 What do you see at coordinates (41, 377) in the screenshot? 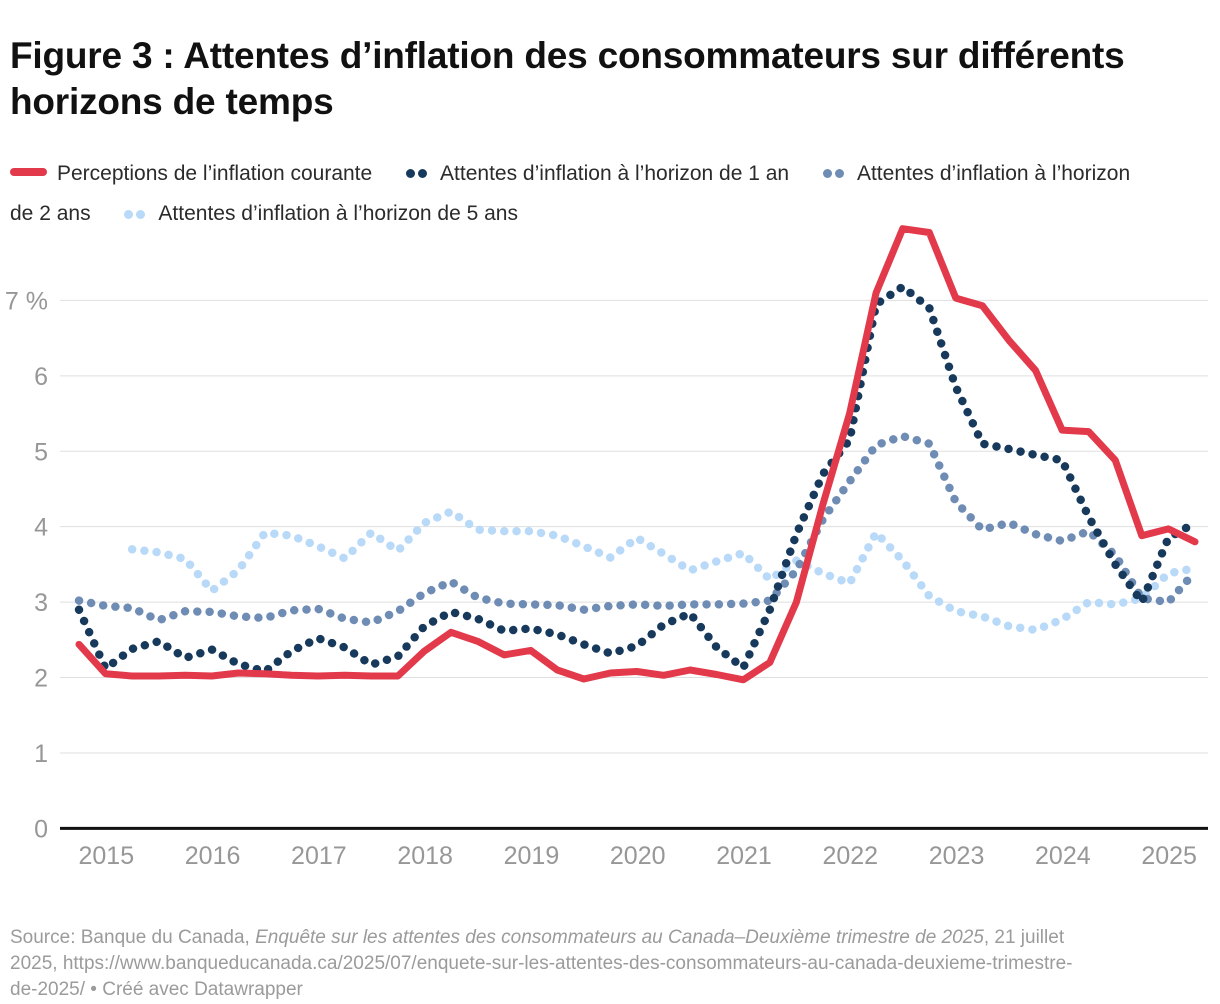
I see `y-axis-label: 6` at bounding box center [41, 377].